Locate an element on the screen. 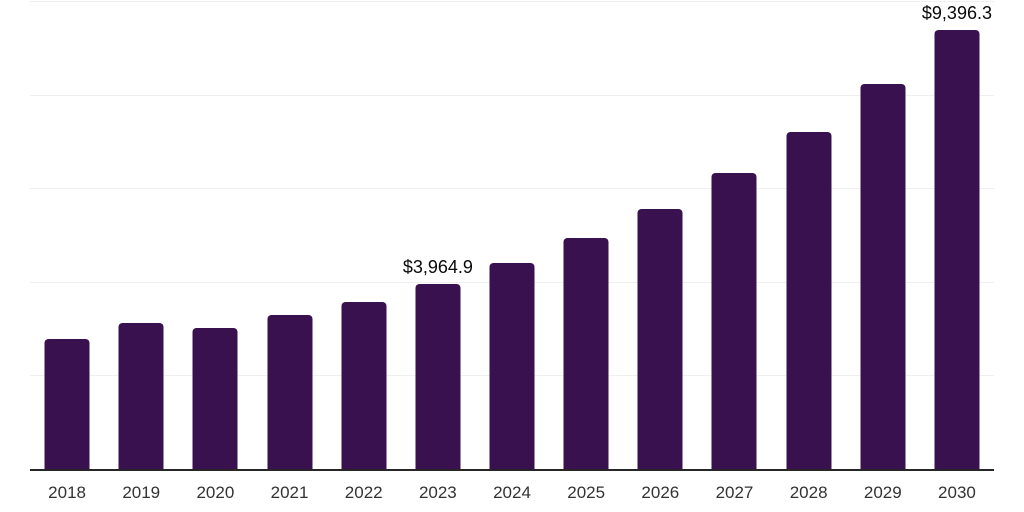 The height and width of the screenshot is (512, 1024). x-tick-2023: 2023 is located at coordinates (437, 492).